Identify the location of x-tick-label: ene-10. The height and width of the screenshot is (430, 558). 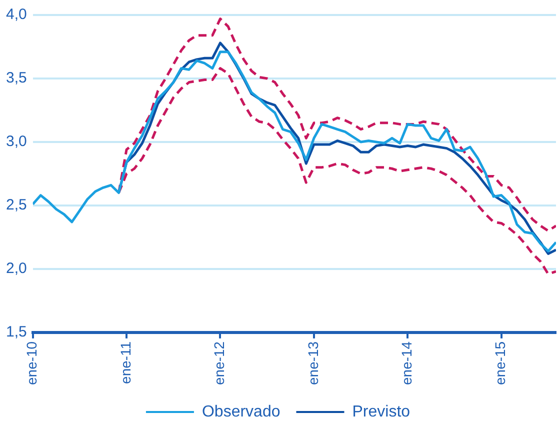
(32, 363).